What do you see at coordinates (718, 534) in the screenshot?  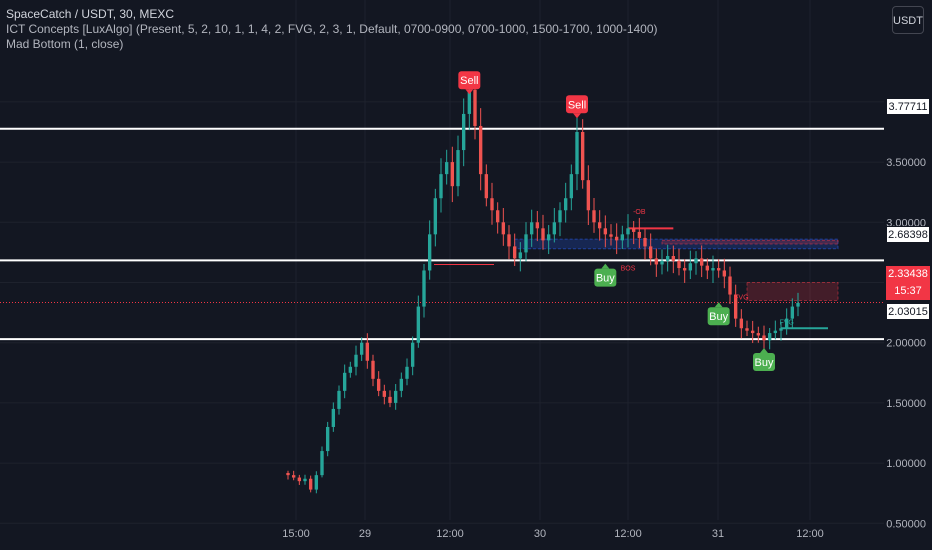 I see `x-tick-label: 31` at bounding box center [718, 534].